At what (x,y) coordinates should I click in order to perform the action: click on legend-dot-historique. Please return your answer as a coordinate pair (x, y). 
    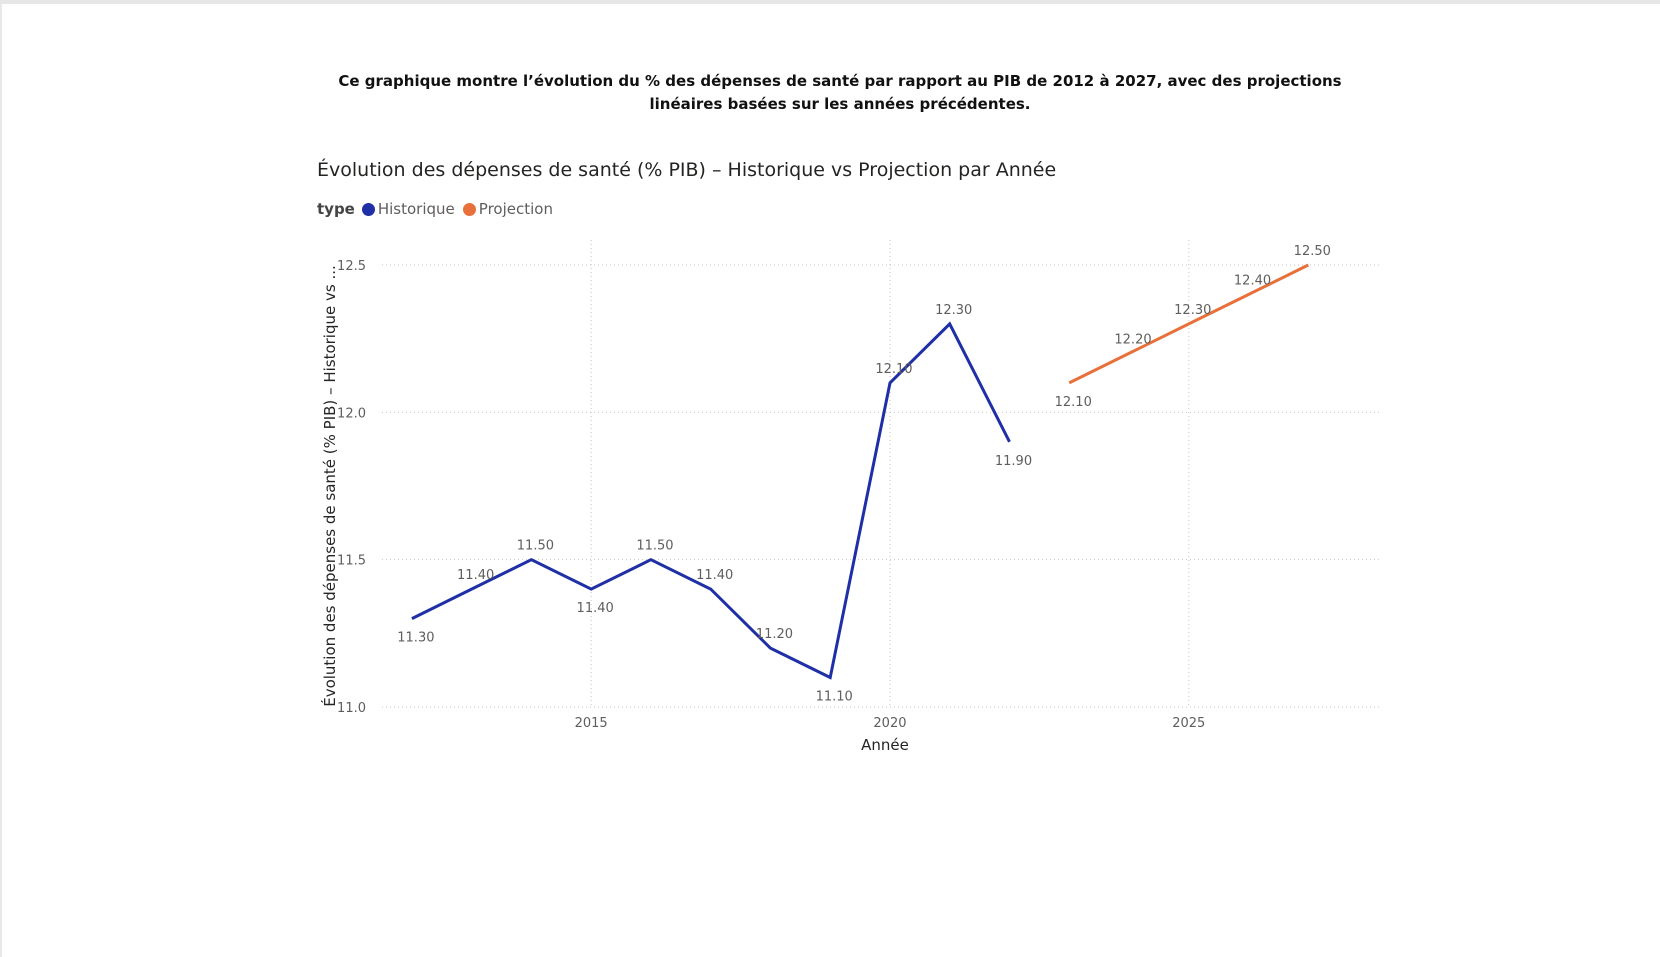
    Looking at the image, I should click on (368, 209).